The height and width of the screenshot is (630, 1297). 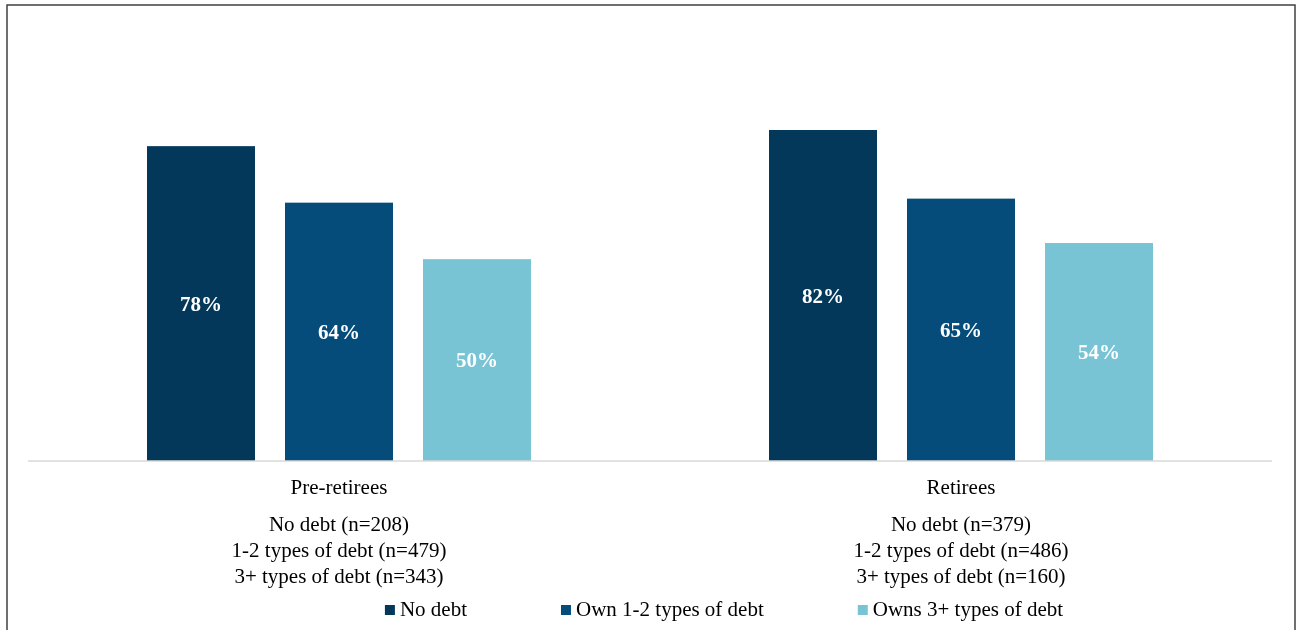 I want to click on x-tick-label: Pre-retirees No debt (n=208) 1-2 types of debt (n=479) 3+ types of debt (n=343), so click(x=339, y=531).